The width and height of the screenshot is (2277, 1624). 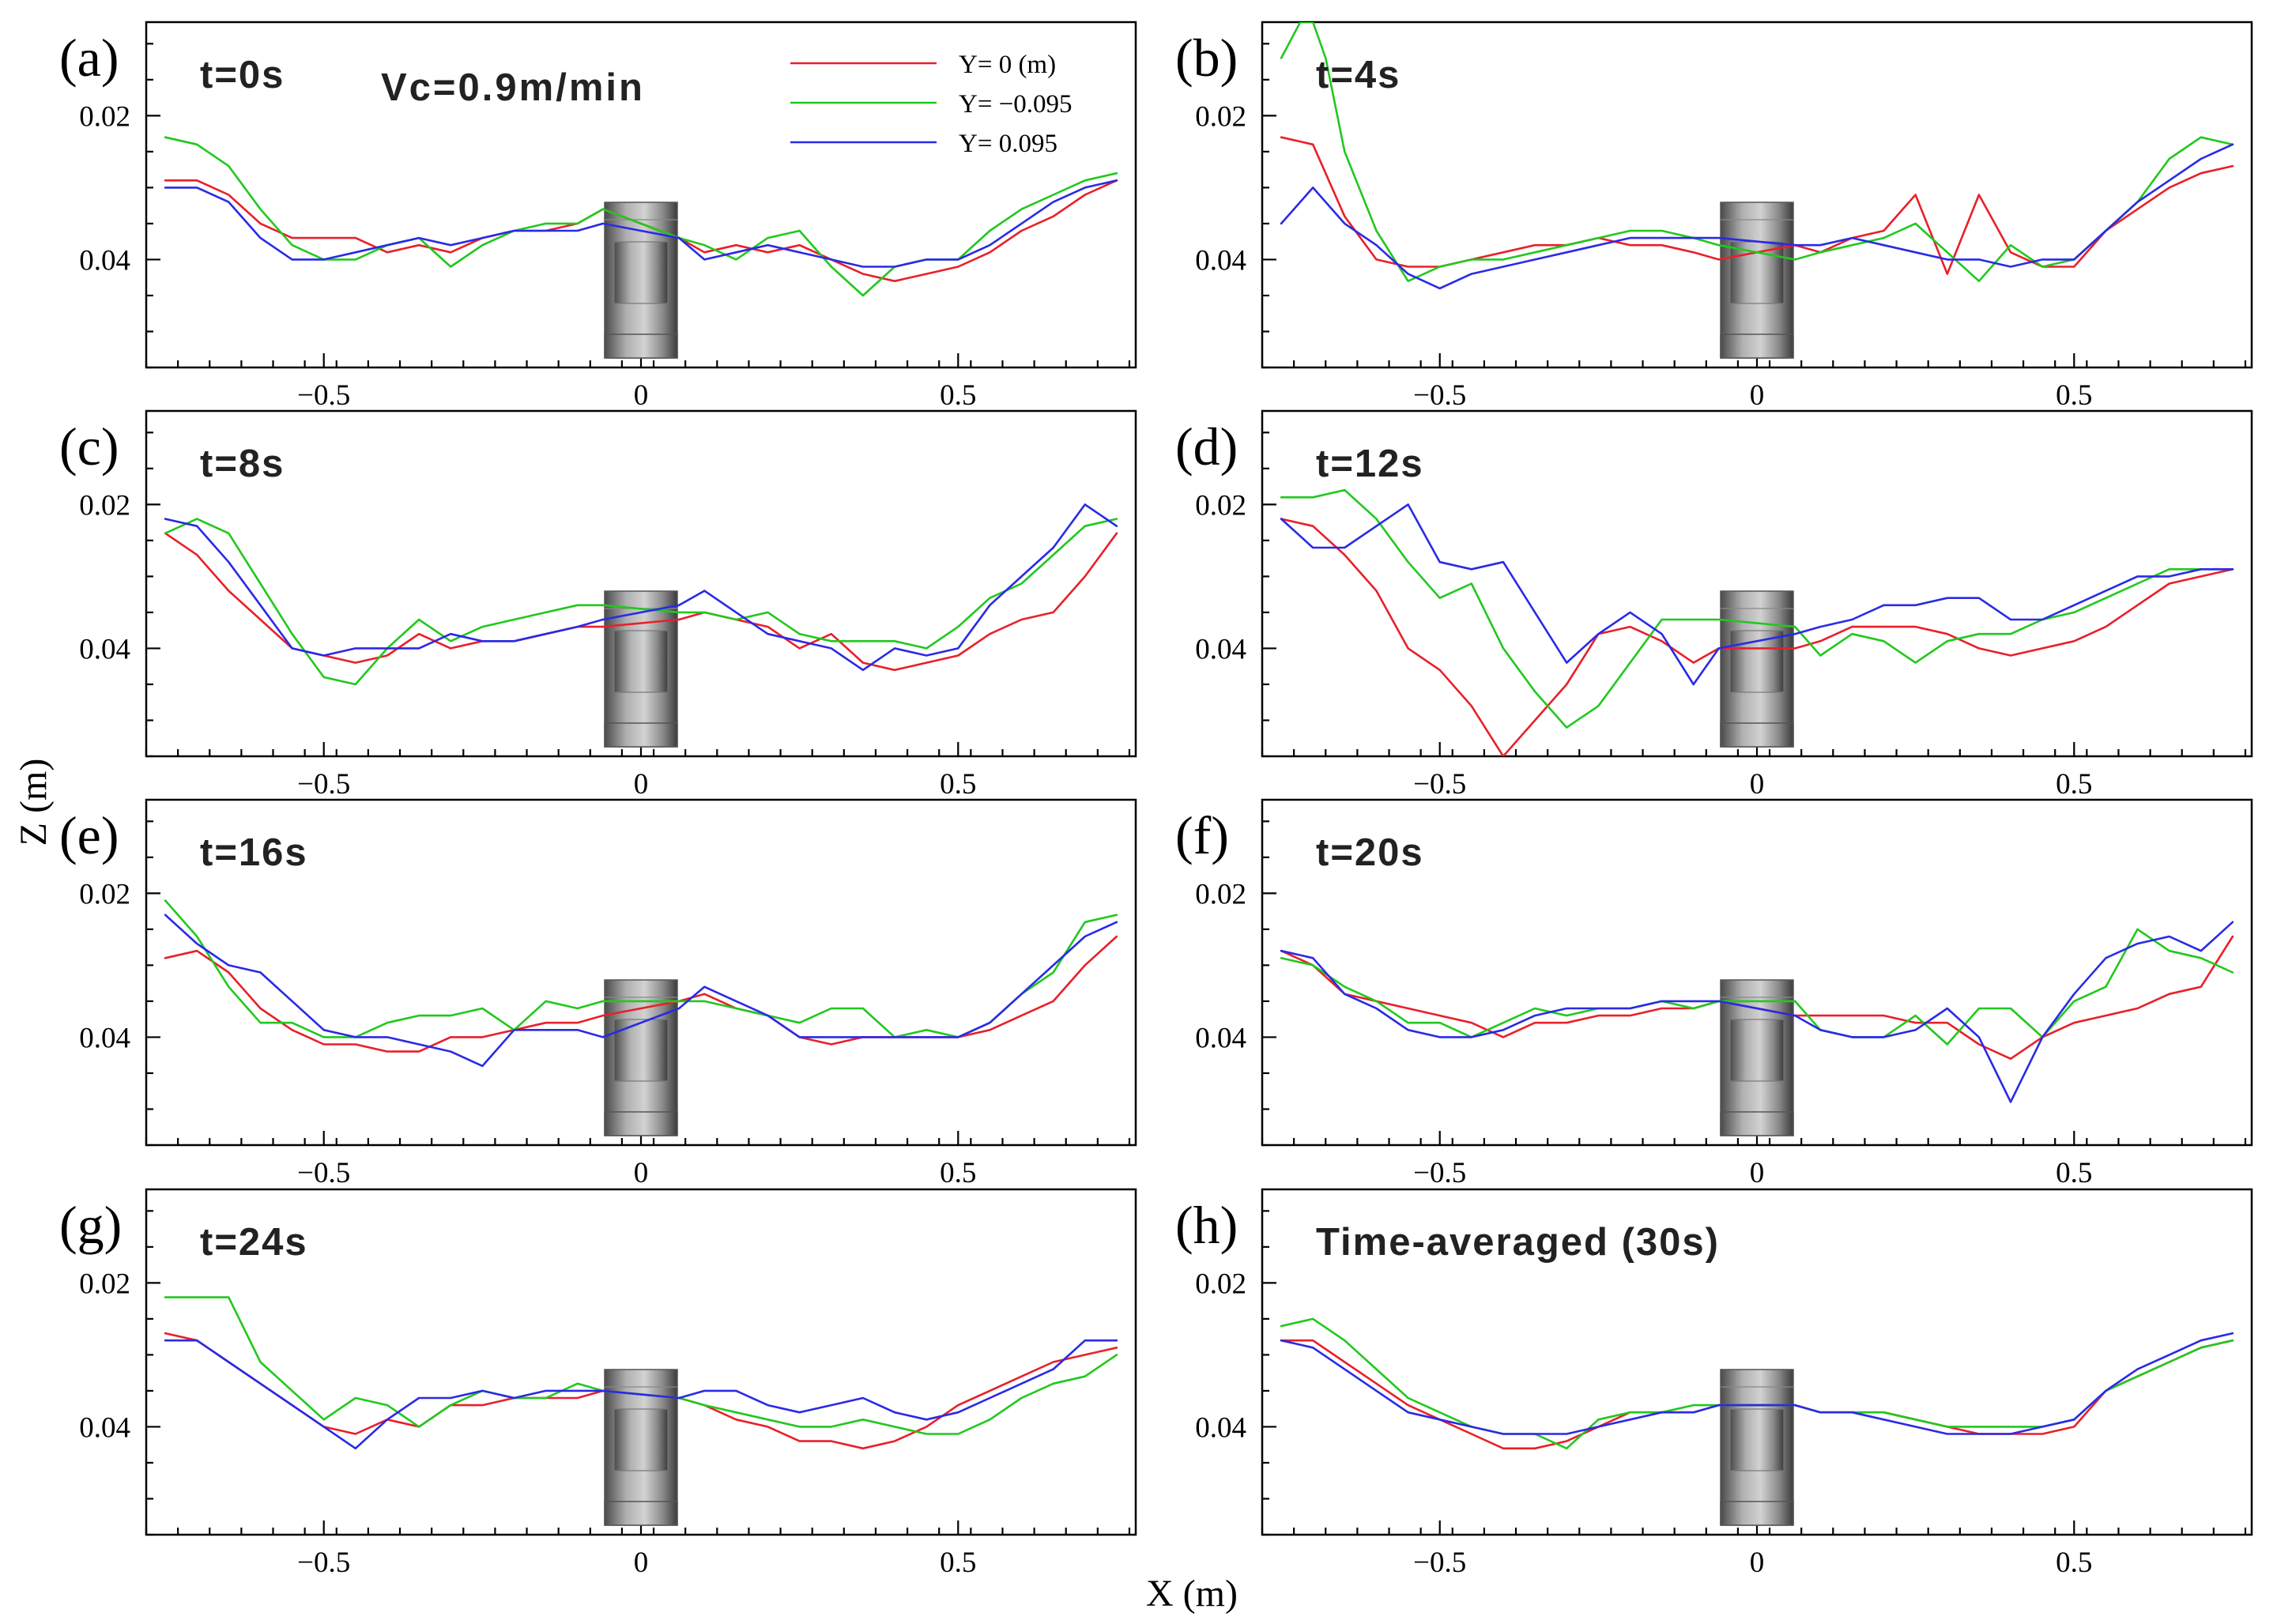 What do you see at coordinates (1206, 58) in the screenshot?
I see `panel-letter: (b)` at bounding box center [1206, 58].